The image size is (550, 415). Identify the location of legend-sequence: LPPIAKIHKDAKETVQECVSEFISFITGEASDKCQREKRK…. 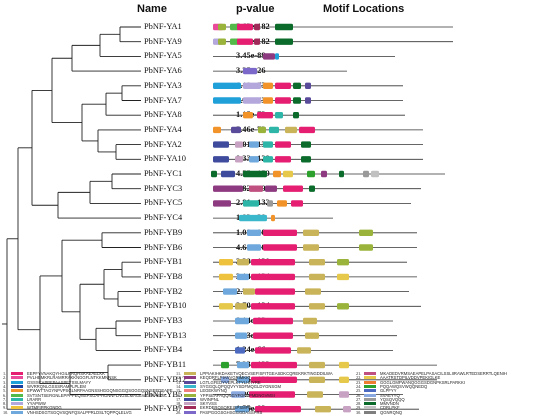
(266, 373).